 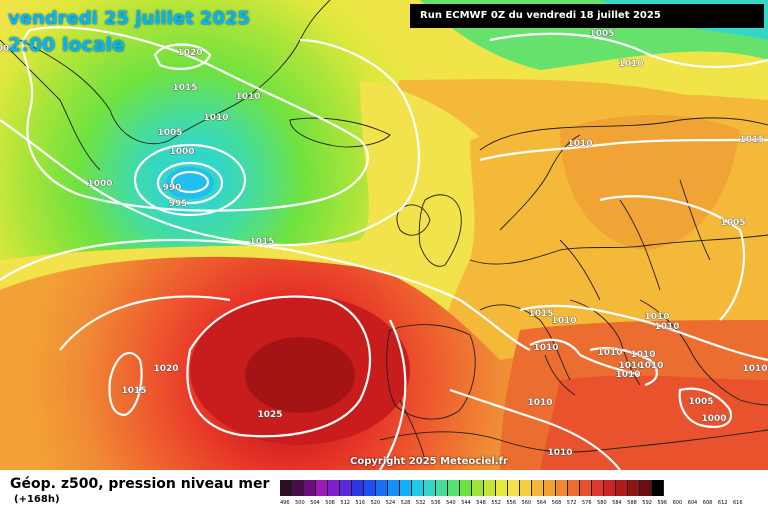 What do you see at coordinates (405, 503) in the screenshot?
I see `scale-value: 528` at bounding box center [405, 503].